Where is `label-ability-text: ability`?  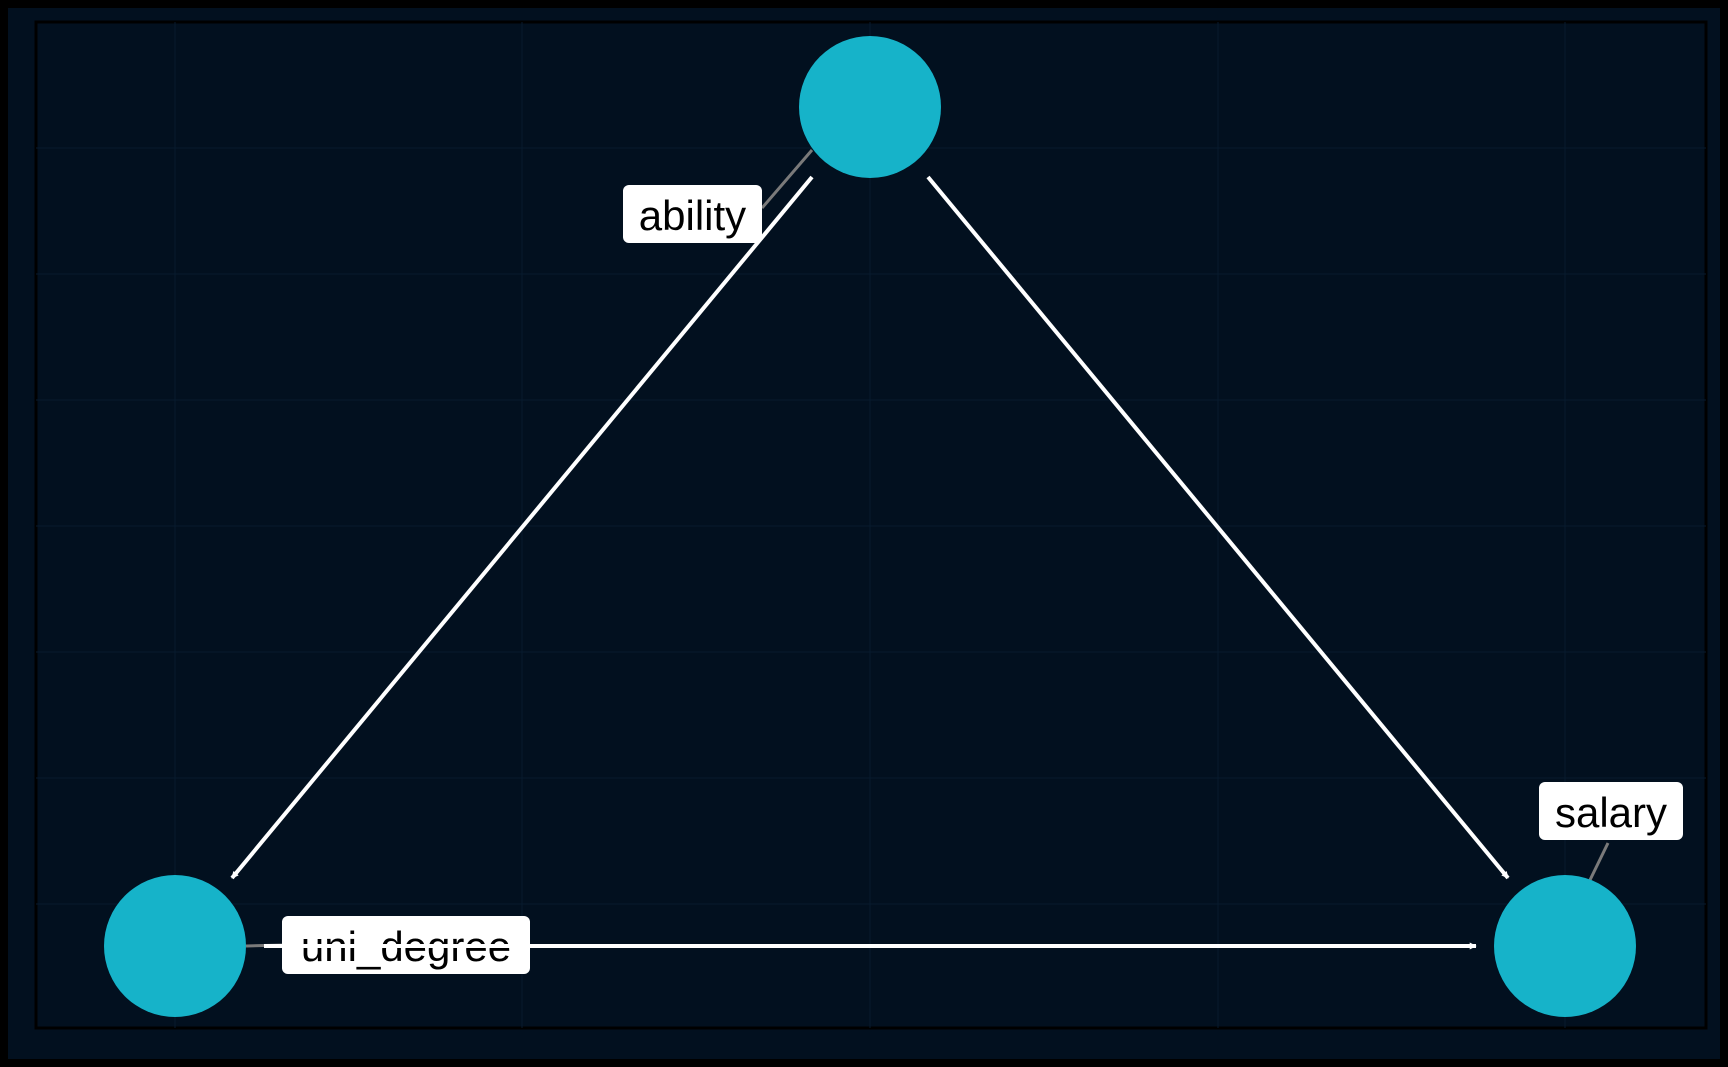
label-ability-text: ability is located at coordinates (692, 215).